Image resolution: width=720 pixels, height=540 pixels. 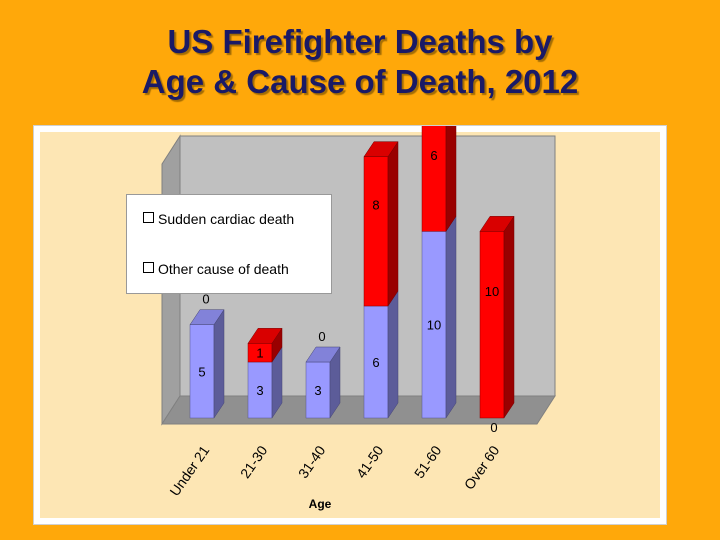 I want to click on data-label-other-2: 3, so click(x=317, y=390).